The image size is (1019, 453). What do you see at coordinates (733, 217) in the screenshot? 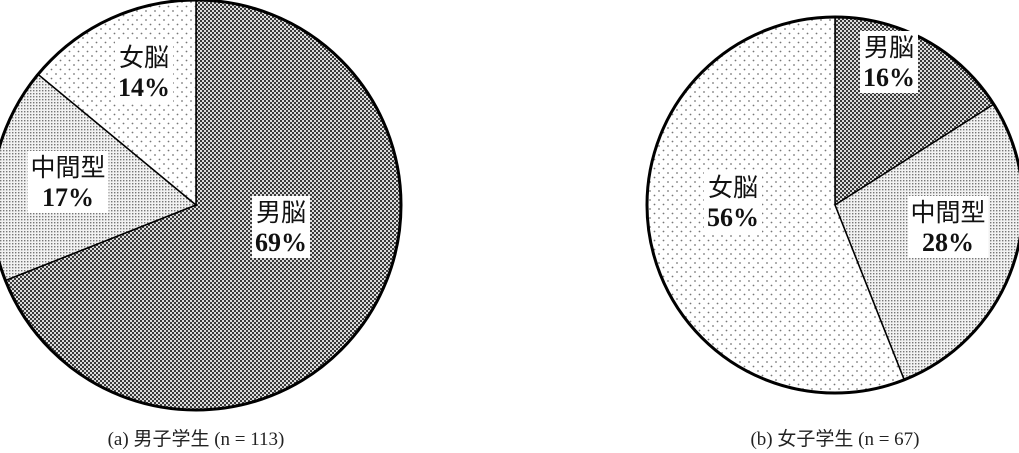
I see `slice-label-value: 56%` at bounding box center [733, 217].